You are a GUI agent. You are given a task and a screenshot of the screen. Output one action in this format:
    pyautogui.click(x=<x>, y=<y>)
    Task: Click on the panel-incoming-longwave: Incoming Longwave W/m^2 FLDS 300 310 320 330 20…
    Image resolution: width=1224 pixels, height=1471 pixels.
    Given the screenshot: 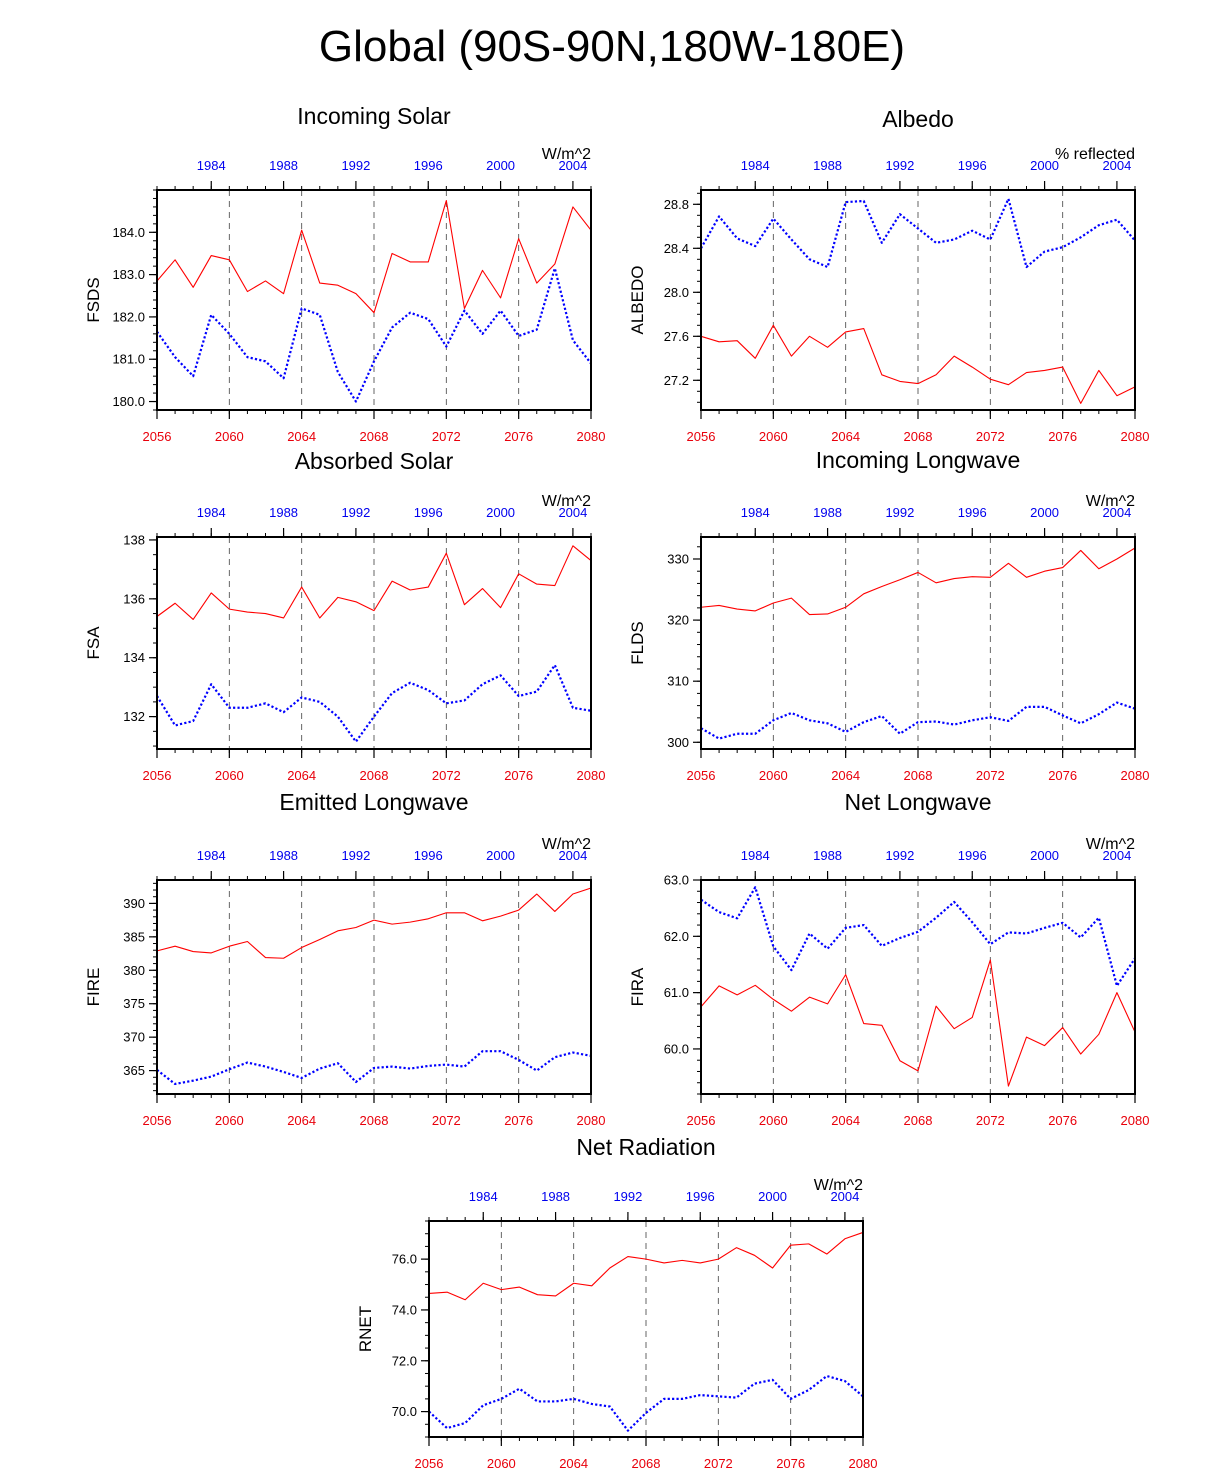 What is the action you would take?
    pyautogui.click(x=888, y=615)
    